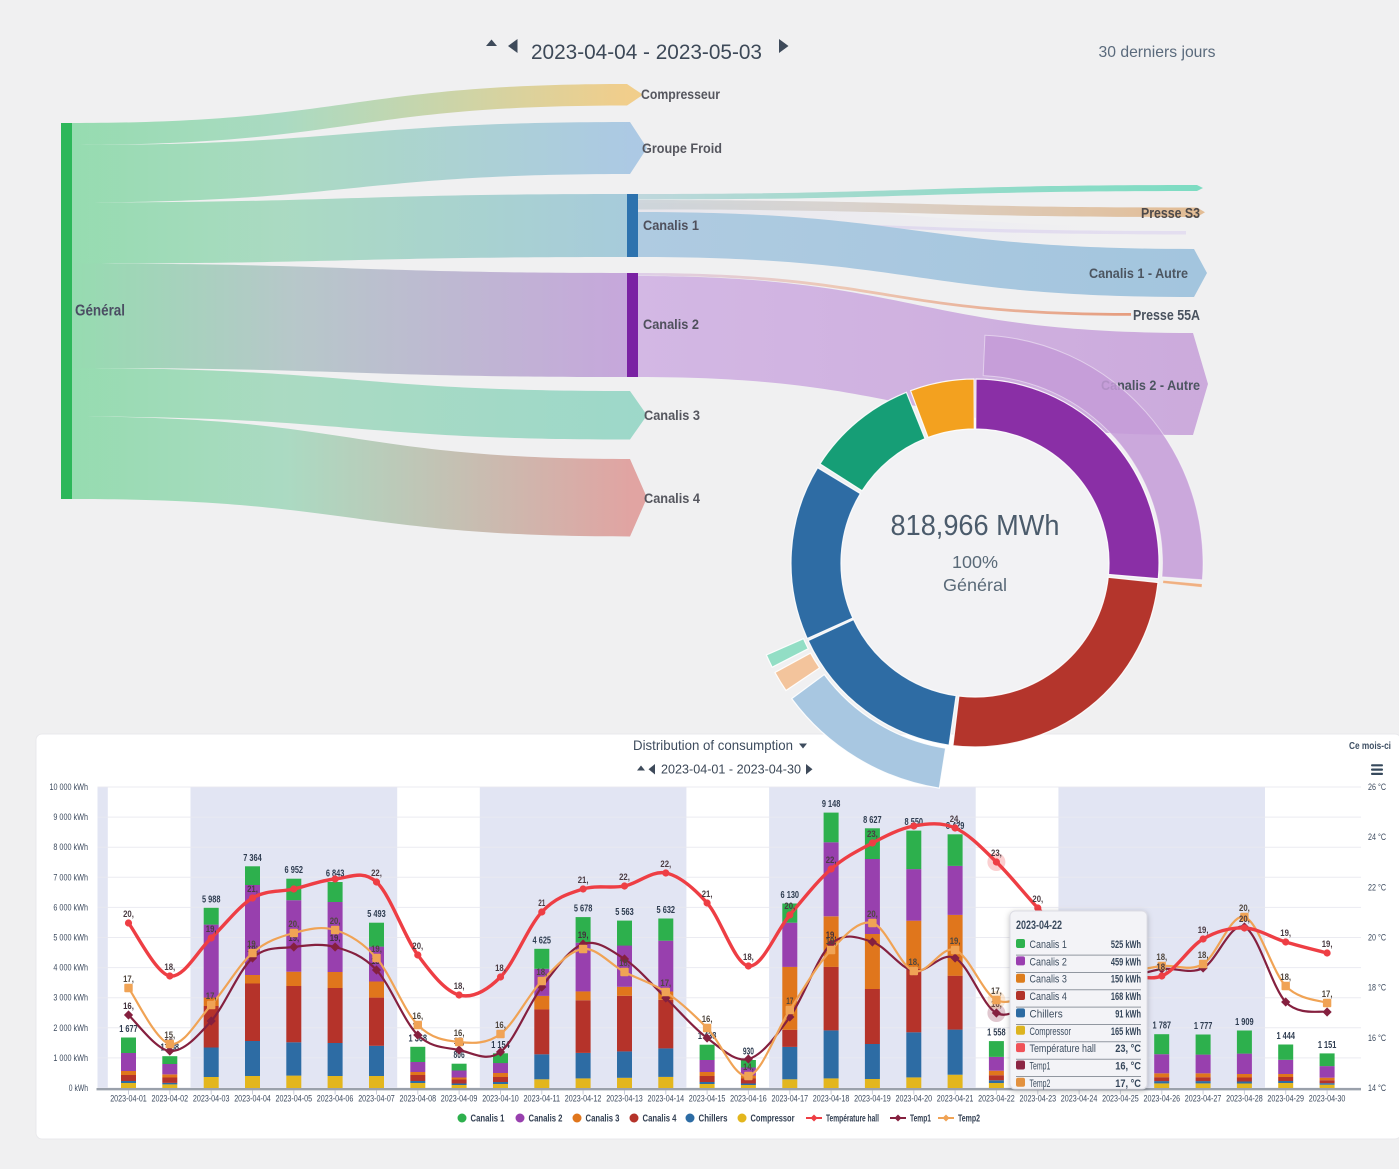  What do you see at coordinates (169, 1035) in the screenshot?
I see `svg-text: 15,` at bounding box center [169, 1035].